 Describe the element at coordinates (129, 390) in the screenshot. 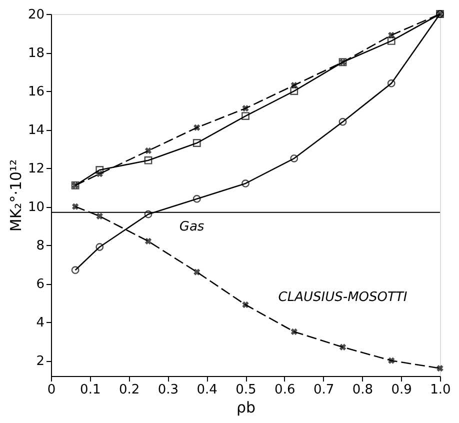

I see `x-tick-label: 0.2` at that location.